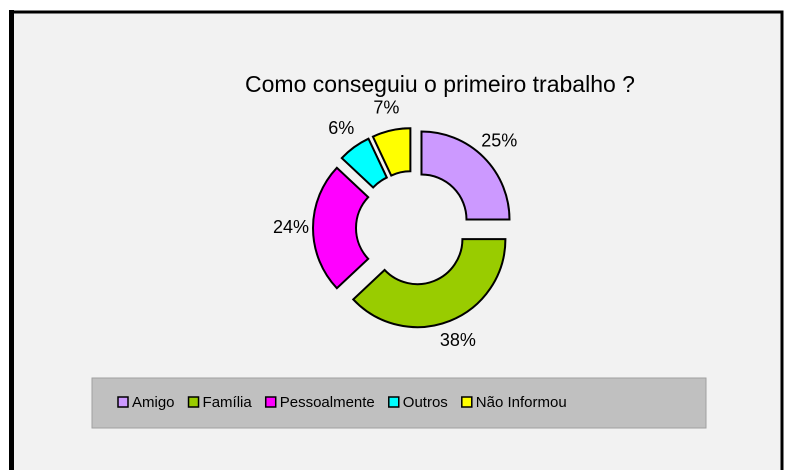  What do you see at coordinates (521, 402) in the screenshot?
I see `legend-label: Não Informou` at bounding box center [521, 402].